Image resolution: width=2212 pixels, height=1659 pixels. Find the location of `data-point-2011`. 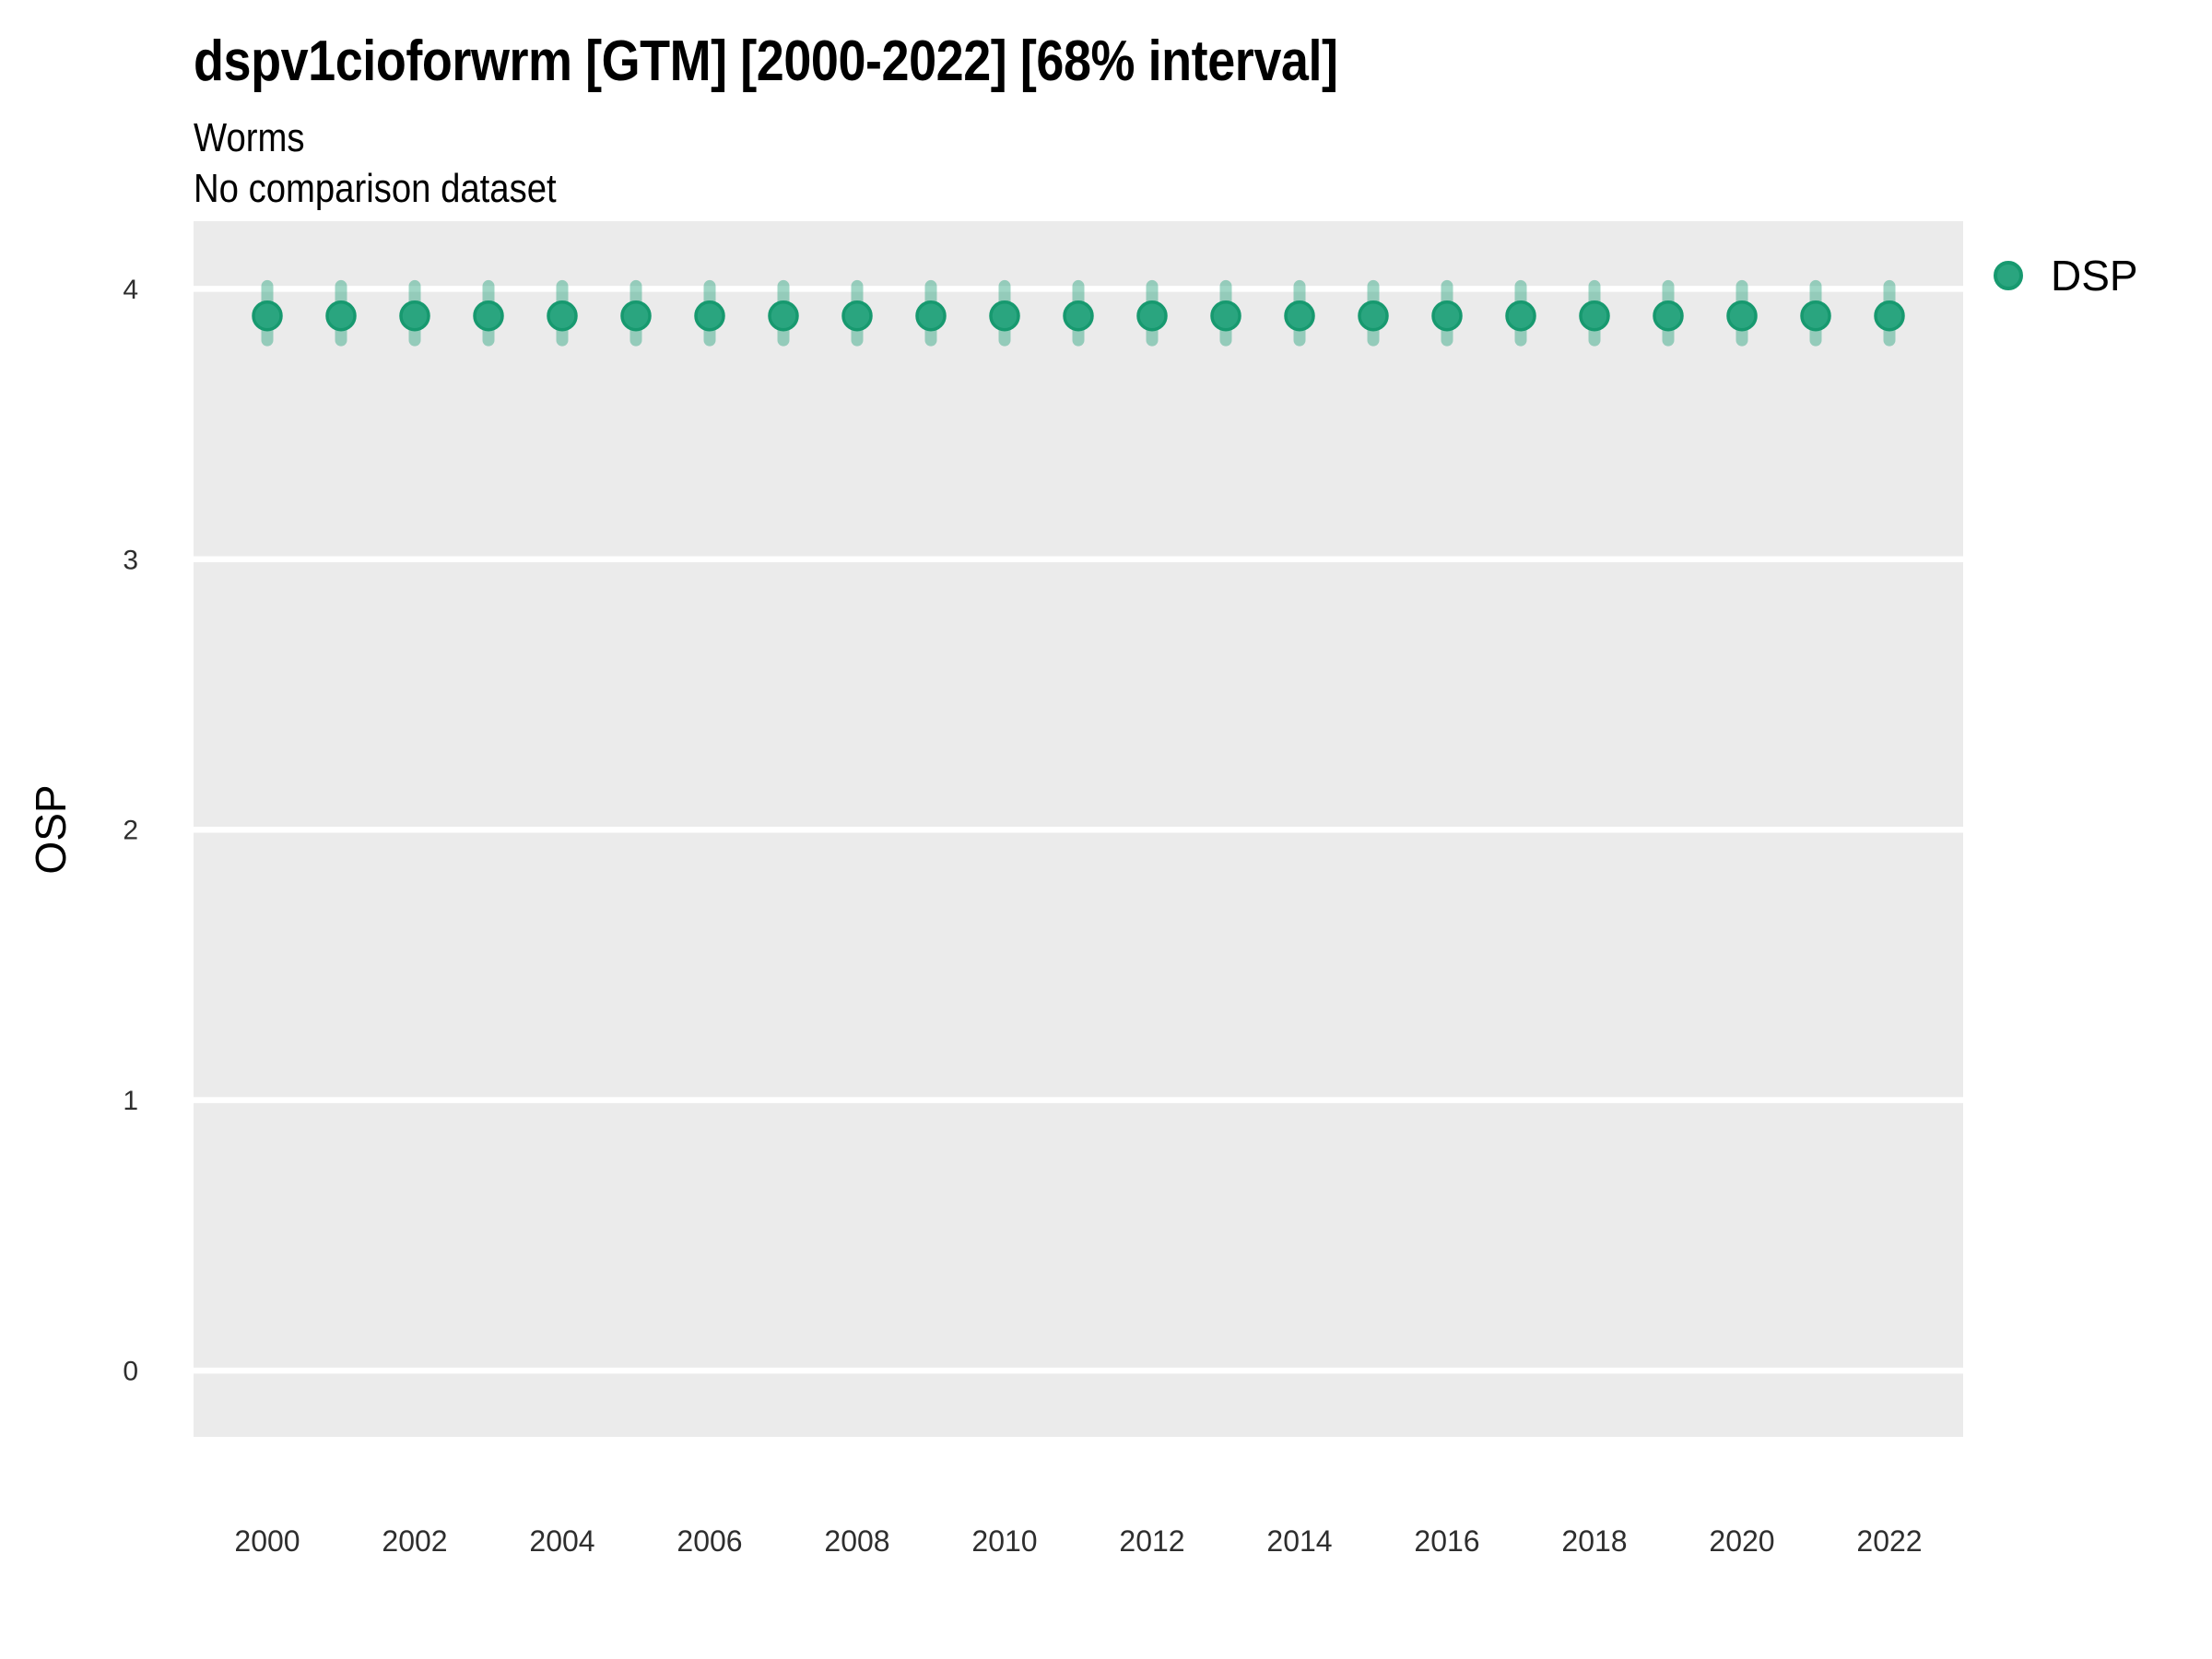

data-point-2011 is located at coordinates (1078, 316).